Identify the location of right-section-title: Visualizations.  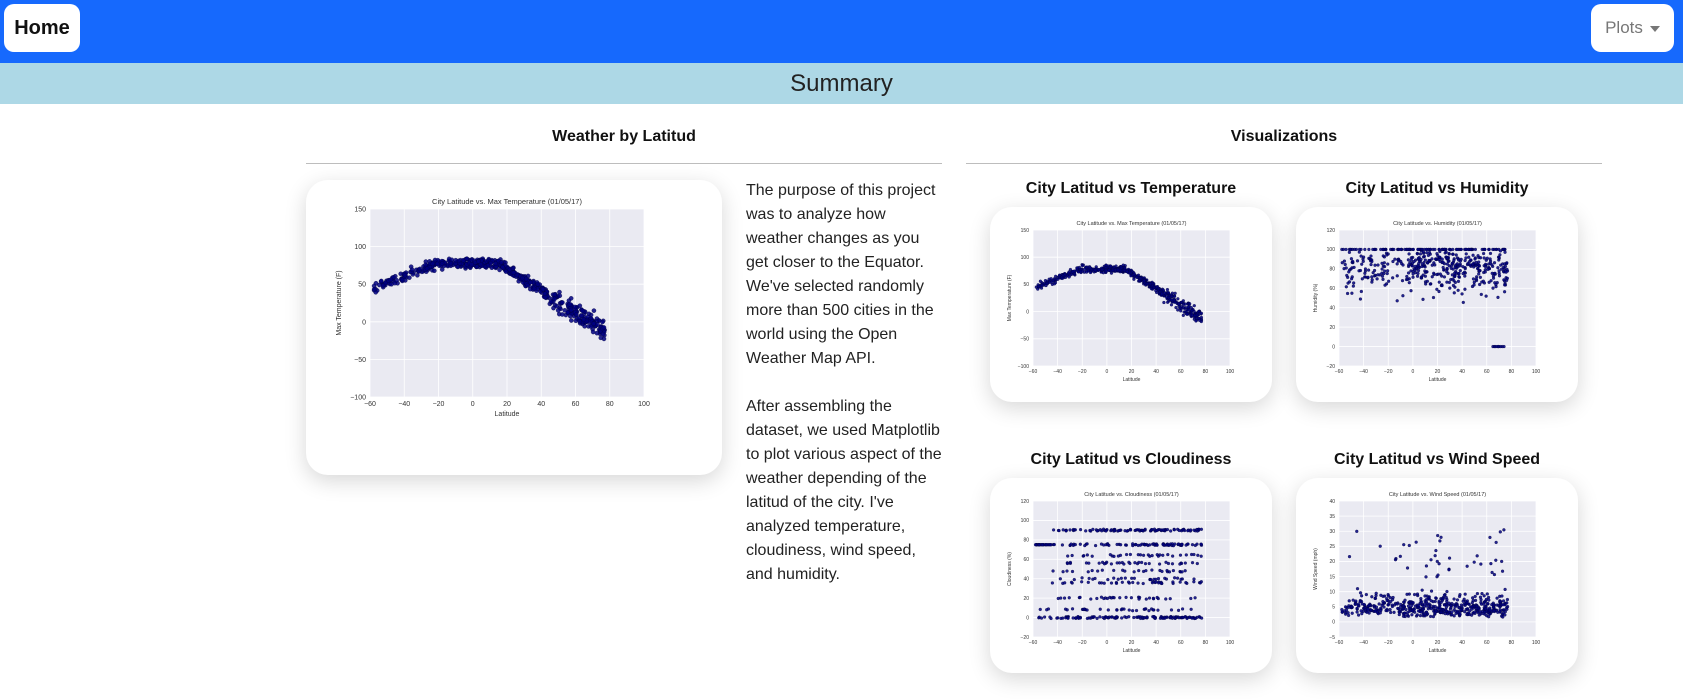
(1284, 136).